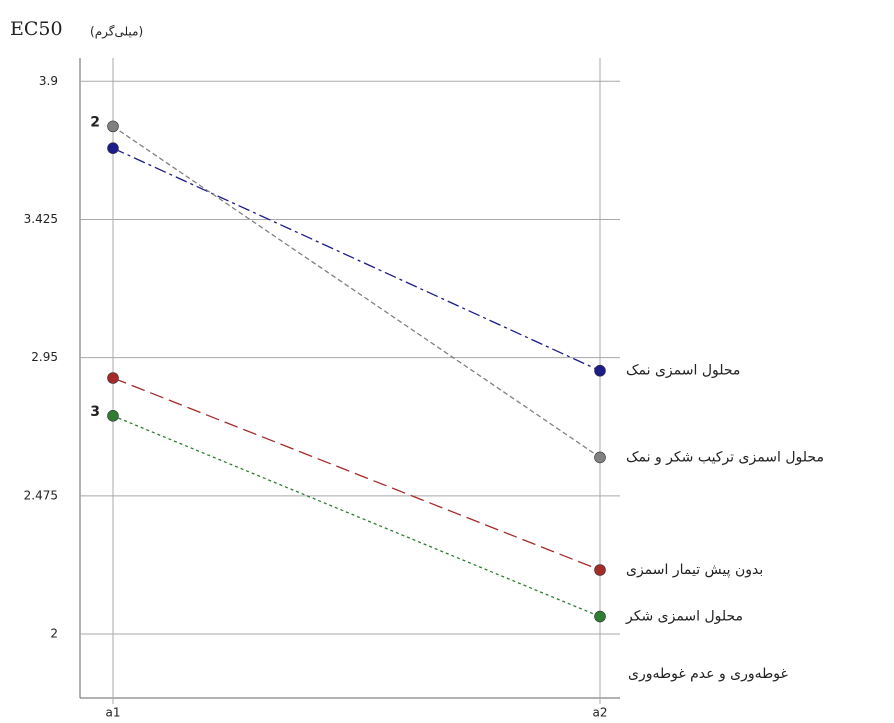 The image size is (894, 723). I want to click on y-axis-unit: (میلی‌گرم), so click(116, 32).